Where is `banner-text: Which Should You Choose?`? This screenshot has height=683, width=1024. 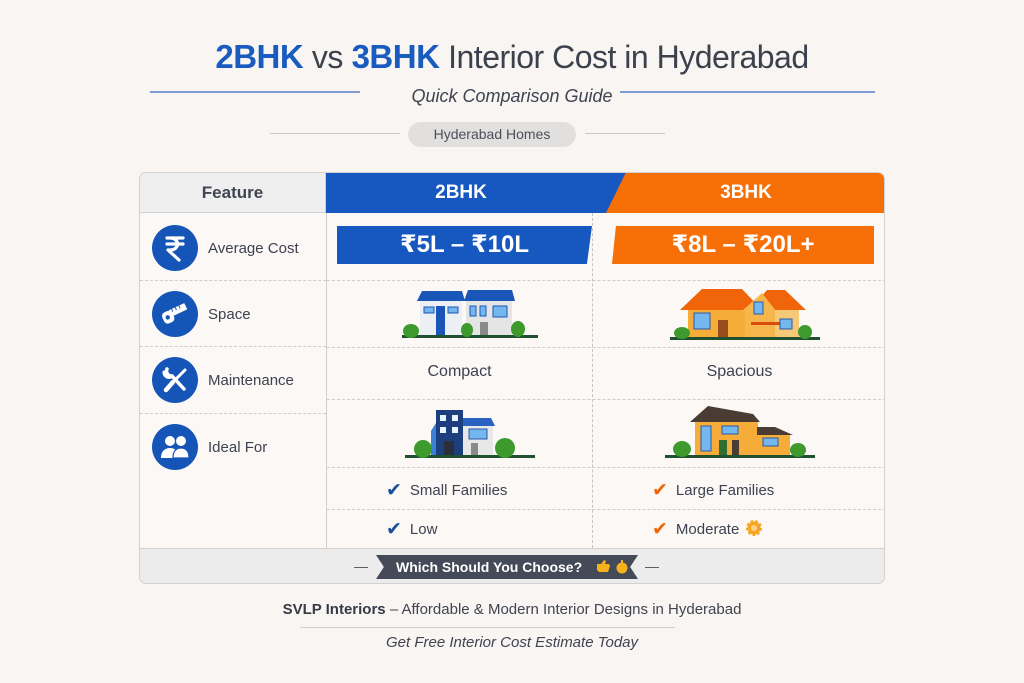 banner-text: Which Should You Choose? is located at coordinates (489, 567).